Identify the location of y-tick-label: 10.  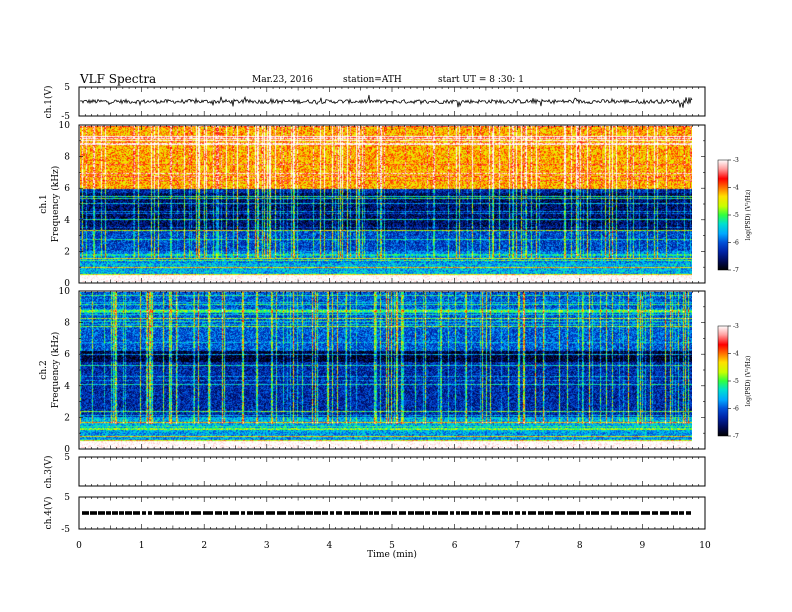
(65, 126).